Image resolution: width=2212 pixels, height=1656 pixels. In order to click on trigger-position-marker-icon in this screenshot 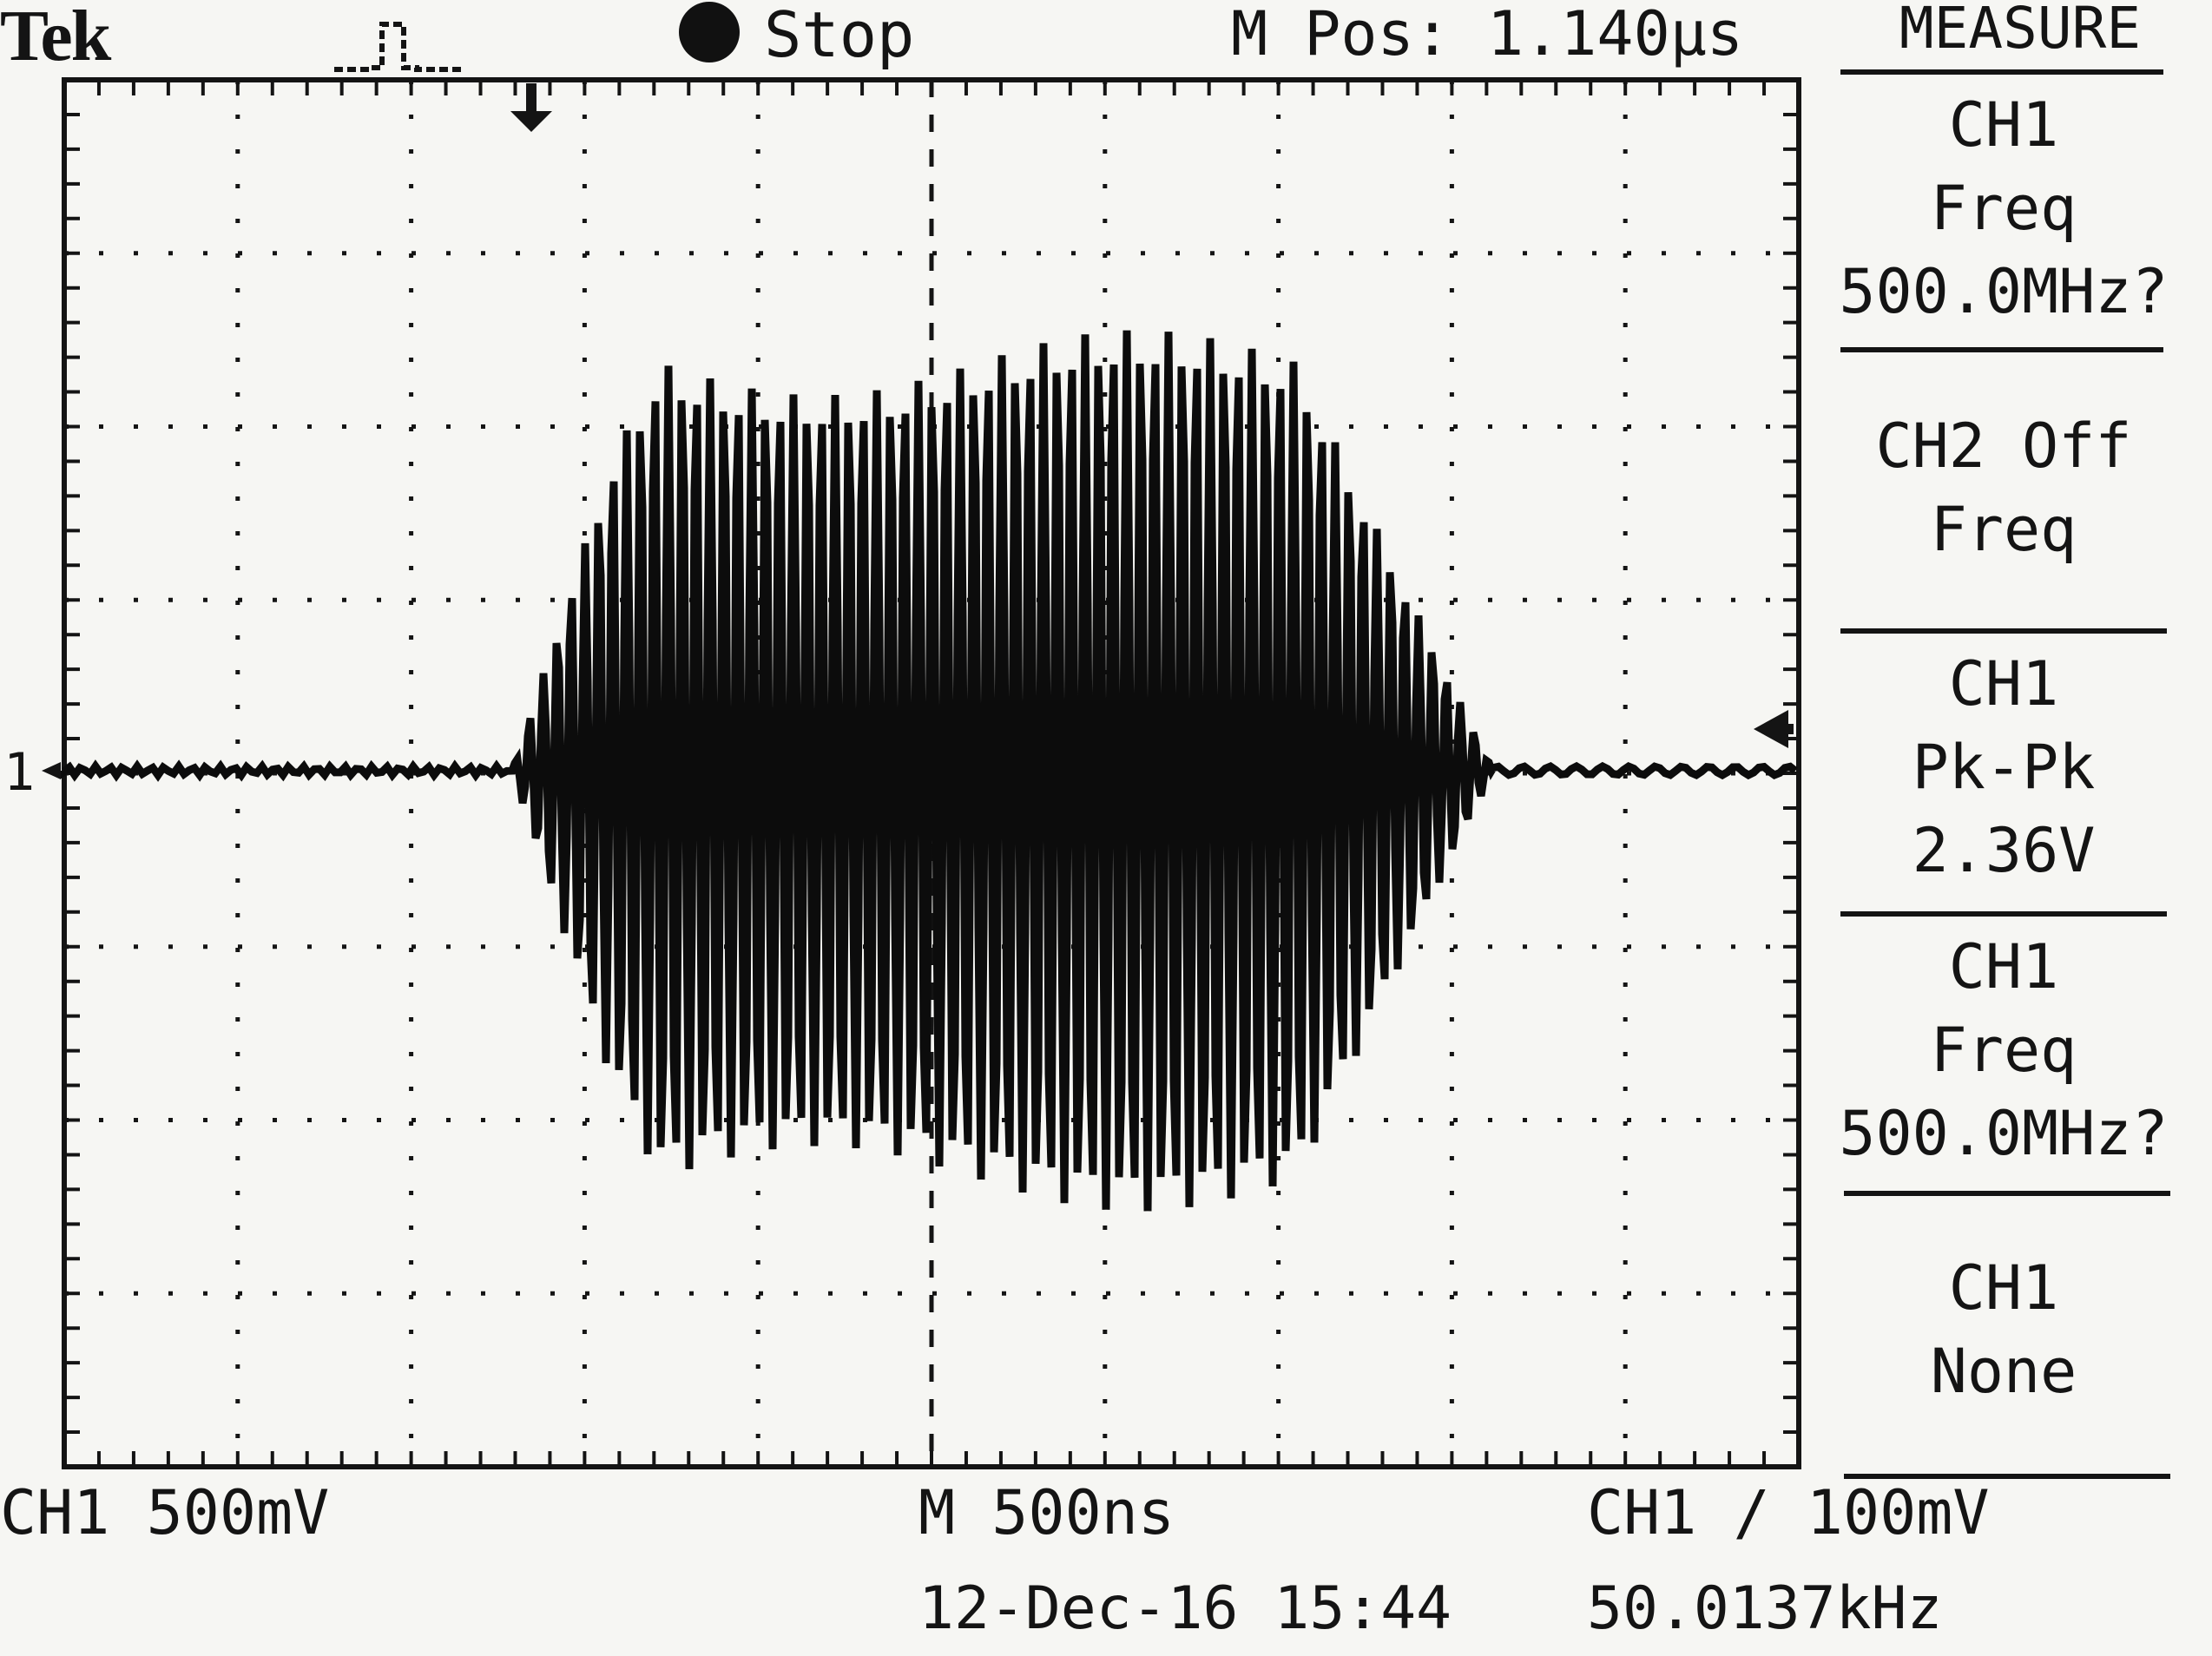, I will do `click(531, 122)`.